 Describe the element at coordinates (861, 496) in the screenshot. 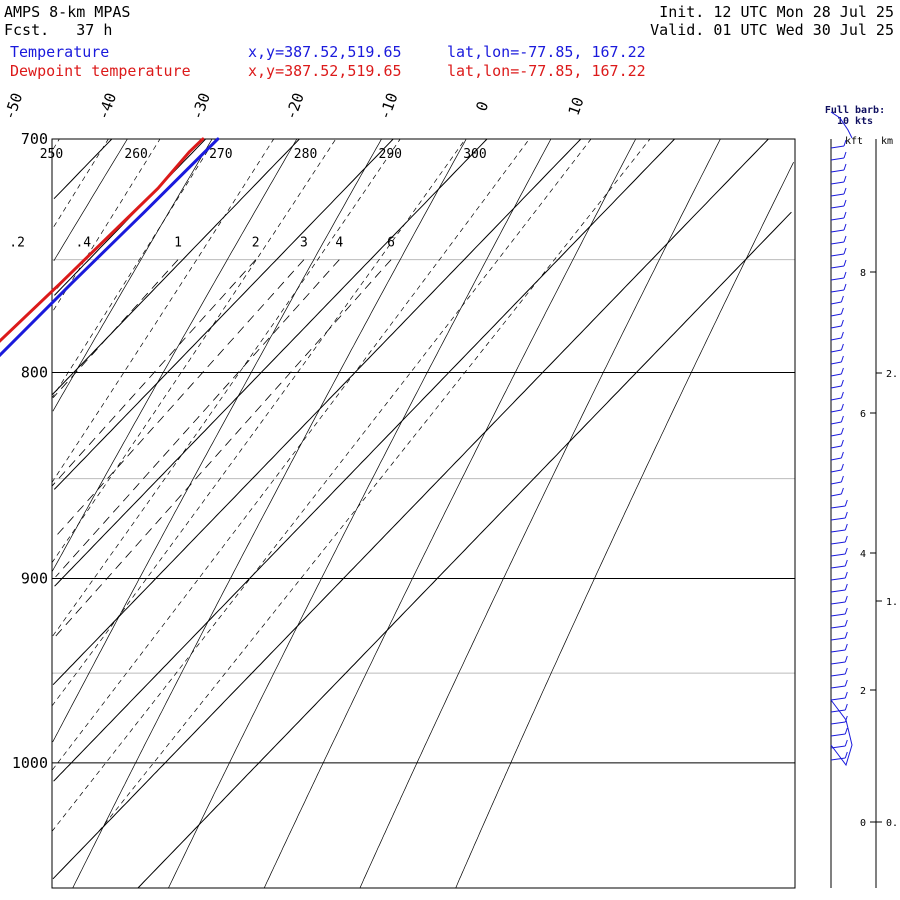

I see `wind-barb-panel: Full barb: 10 kts kft km 8 6 4 2 0 2. 1. 0.` at that location.